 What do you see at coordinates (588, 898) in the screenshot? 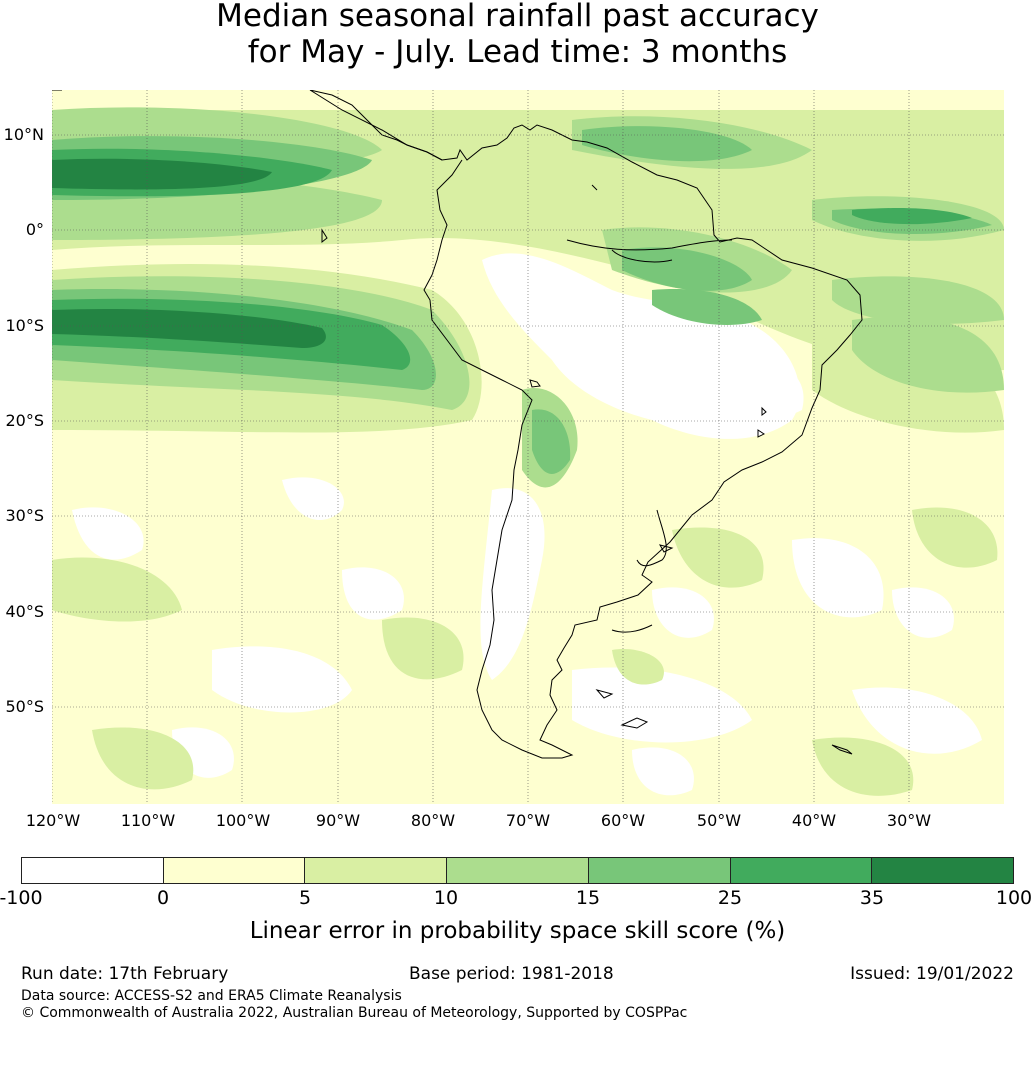
I see `legend-tick: 15` at bounding box center [588, 898].